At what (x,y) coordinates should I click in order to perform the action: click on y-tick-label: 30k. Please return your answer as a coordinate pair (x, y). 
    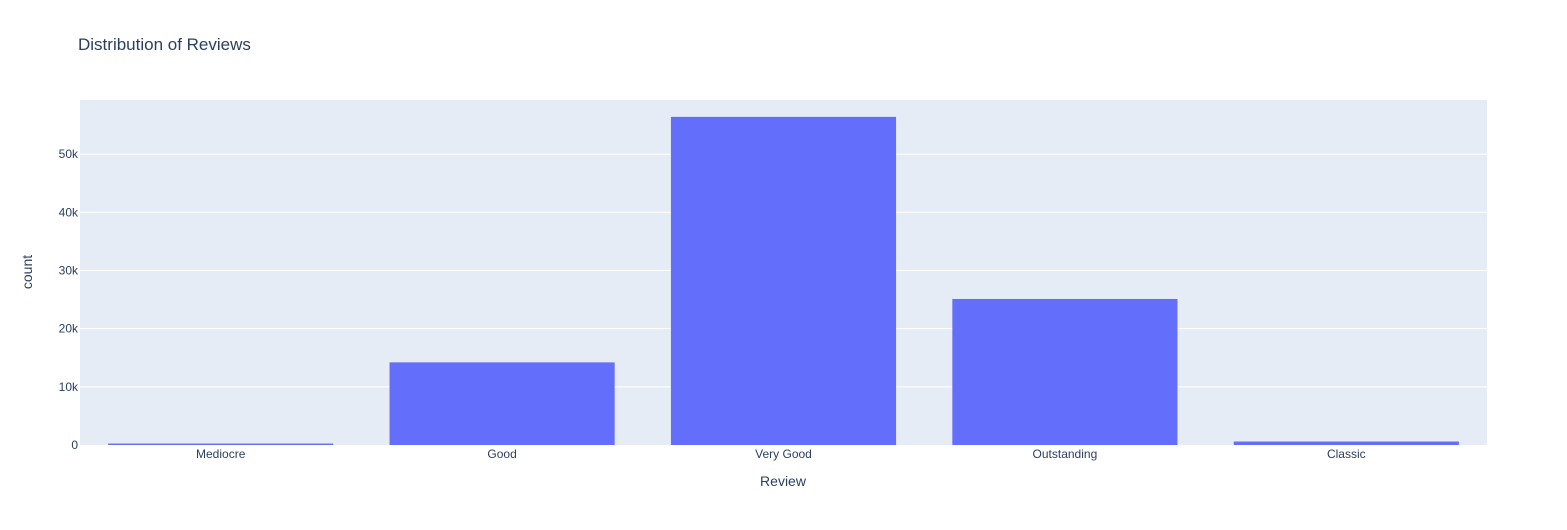
    Looking at the image, I should click on (69, 270).